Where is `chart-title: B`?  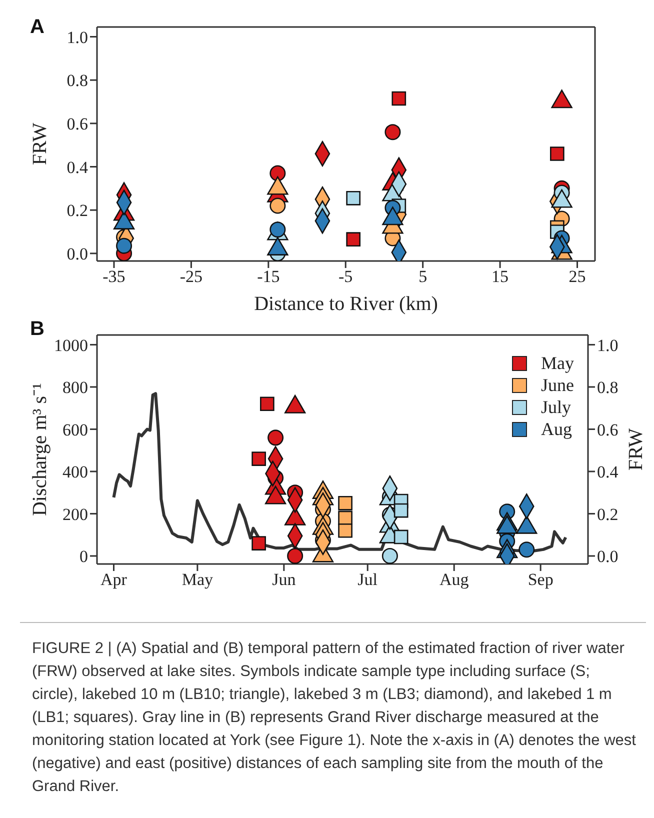 chart-title: B is located at coordinates (37, 329).